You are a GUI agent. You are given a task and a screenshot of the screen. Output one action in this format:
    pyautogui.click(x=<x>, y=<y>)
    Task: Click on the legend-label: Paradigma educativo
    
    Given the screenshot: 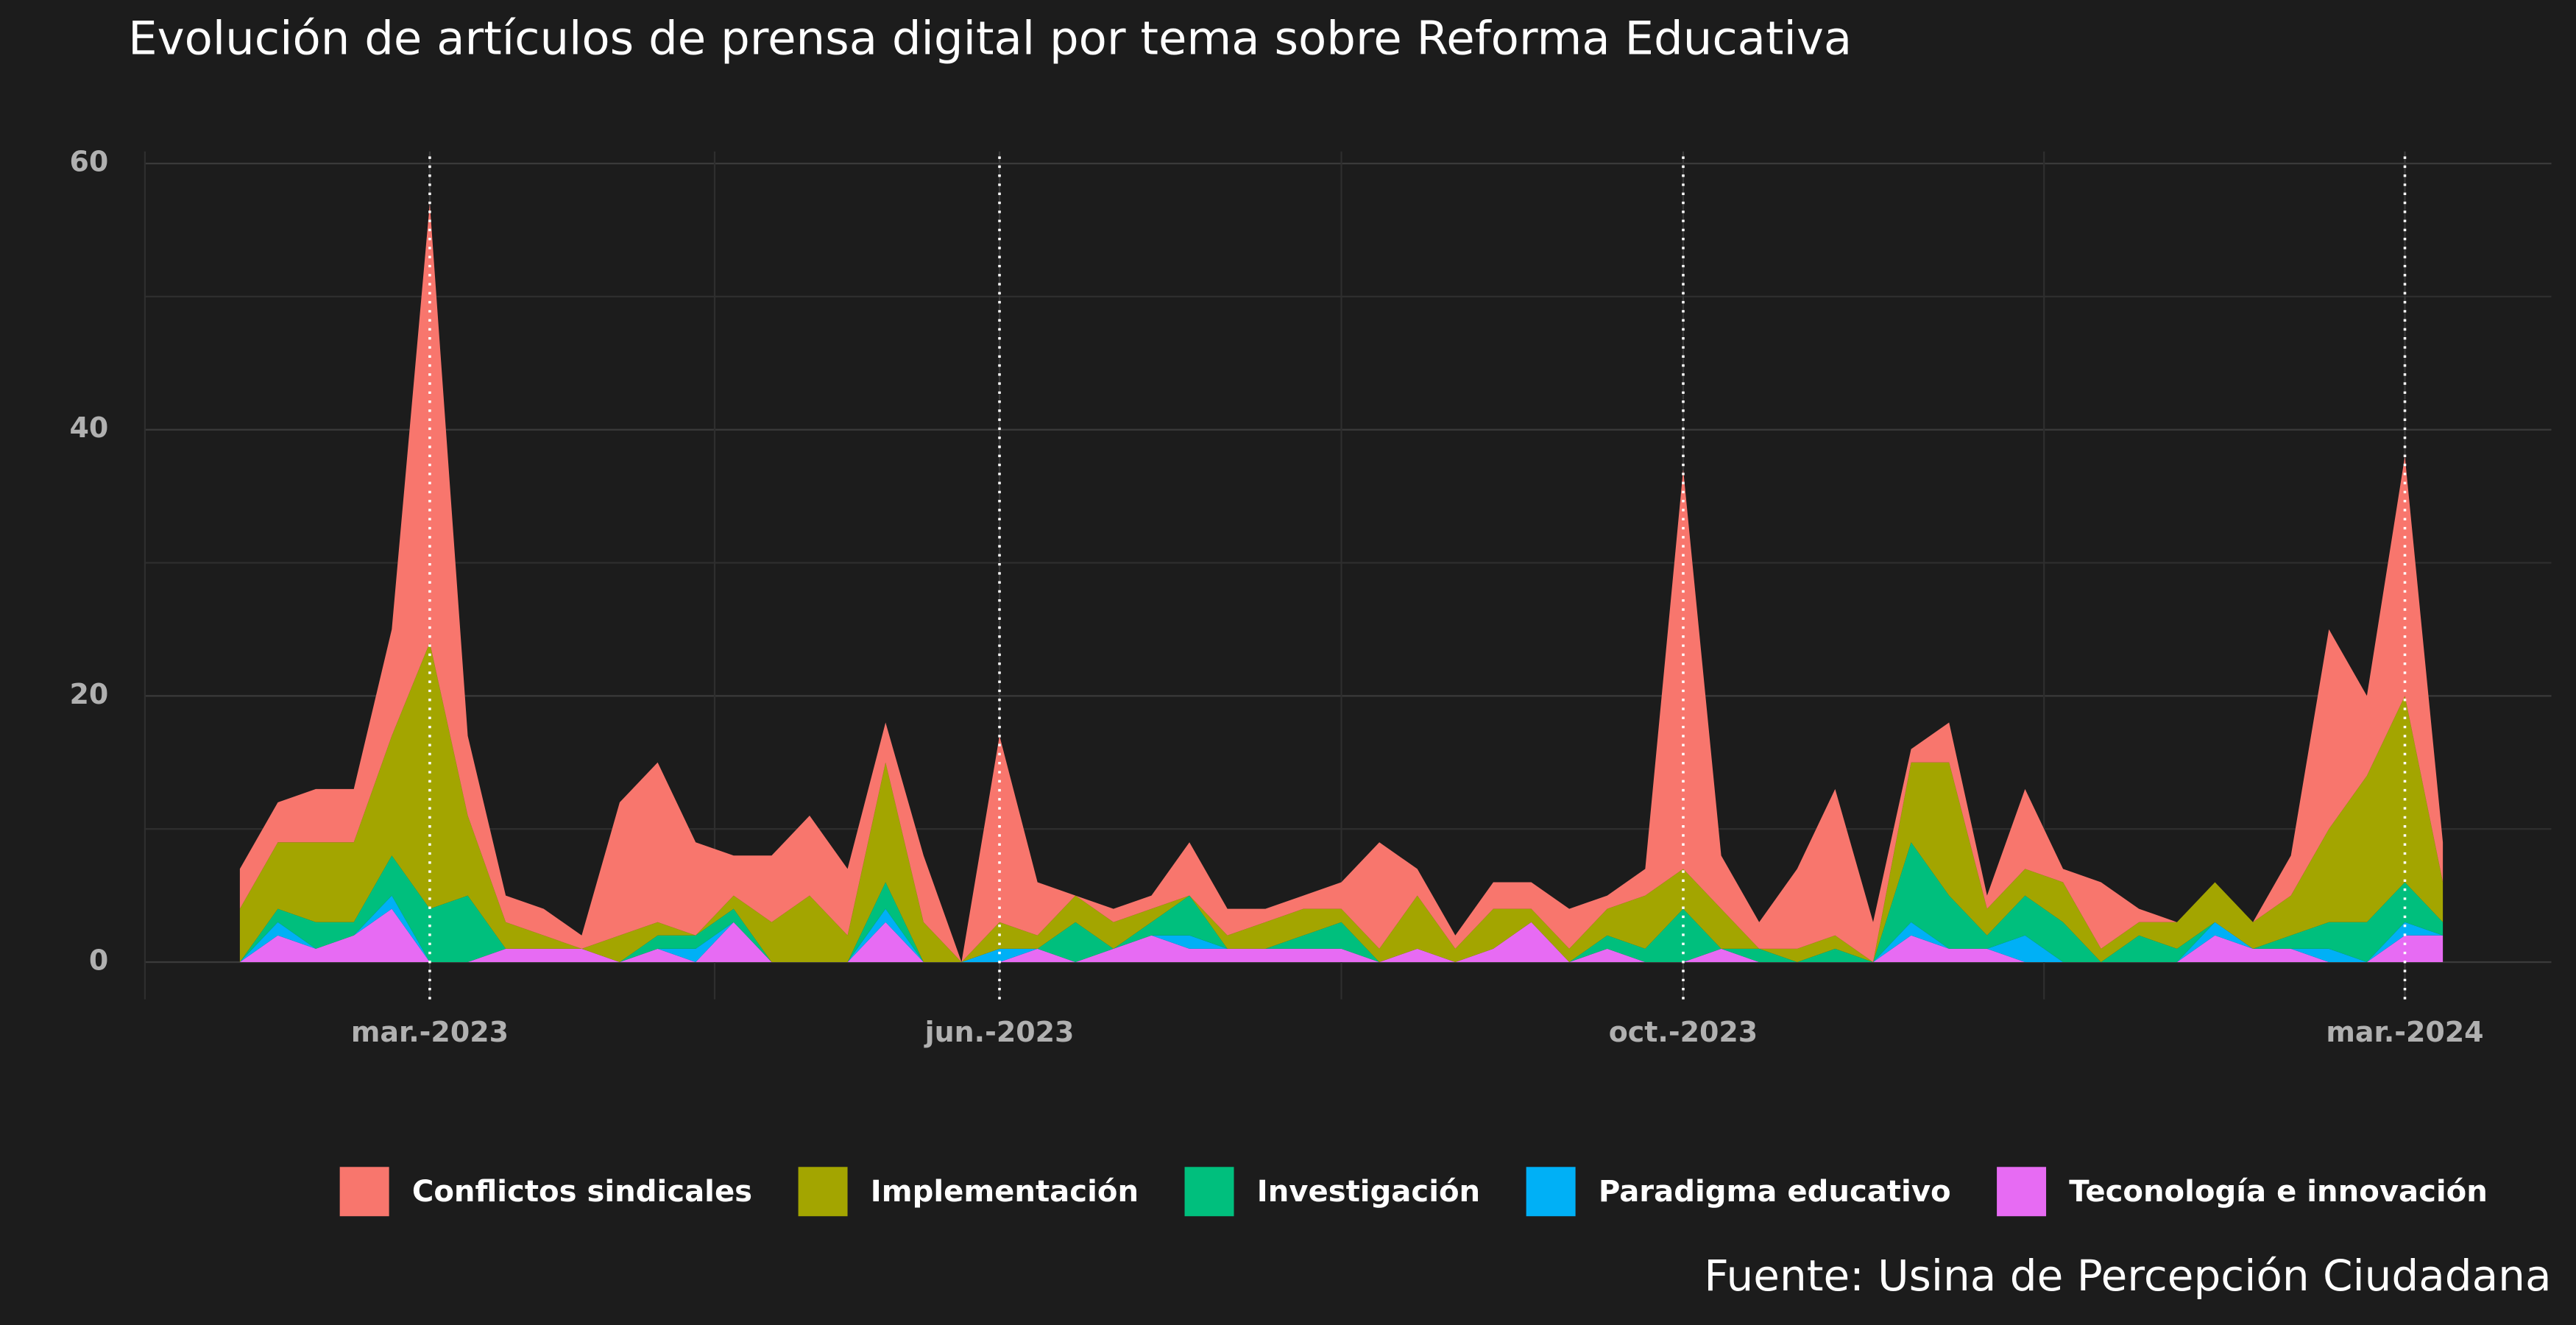 What is the action you would take?
    pyautogui.click(x=1775, y=1192)
    